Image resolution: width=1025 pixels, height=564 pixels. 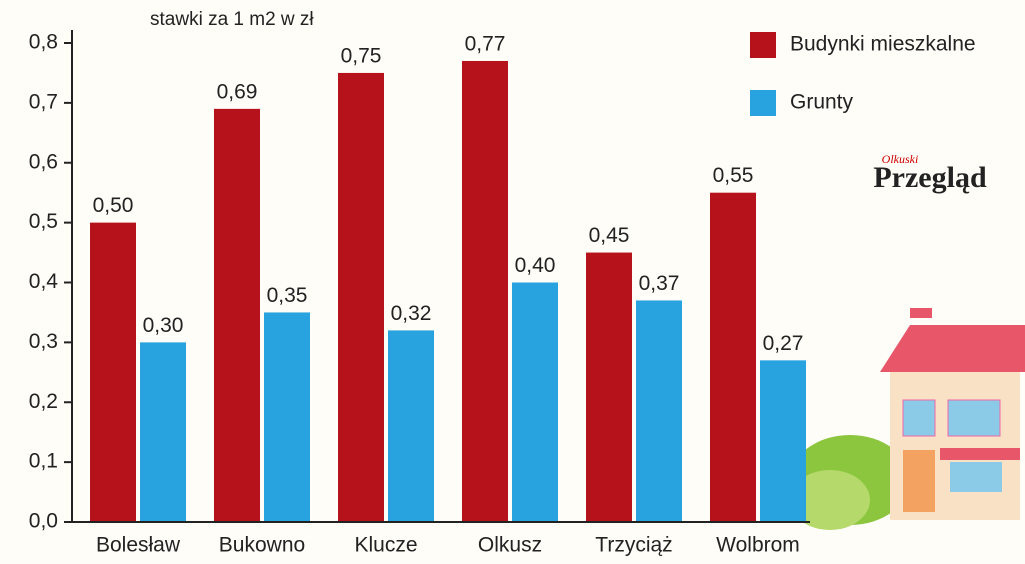 I want to click on value-label: 0,75, so click(x=361, y=55).